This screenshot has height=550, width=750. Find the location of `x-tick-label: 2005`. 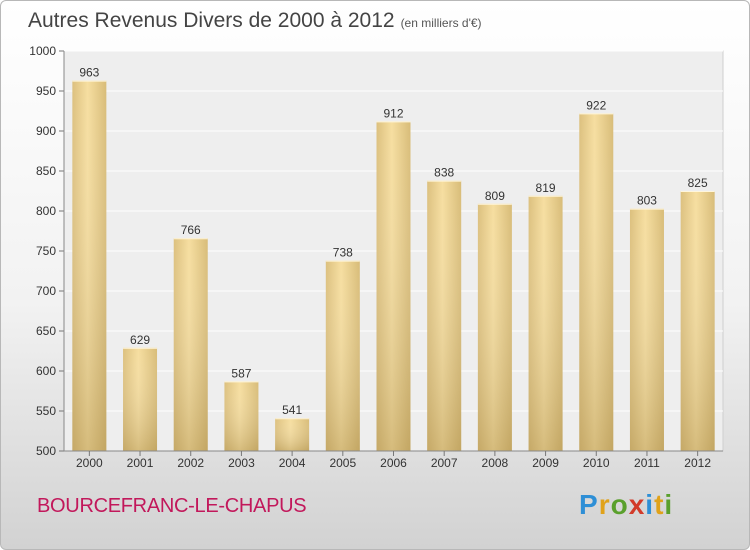

x-tick-label: 2005 is located at coordinates (342, 463).